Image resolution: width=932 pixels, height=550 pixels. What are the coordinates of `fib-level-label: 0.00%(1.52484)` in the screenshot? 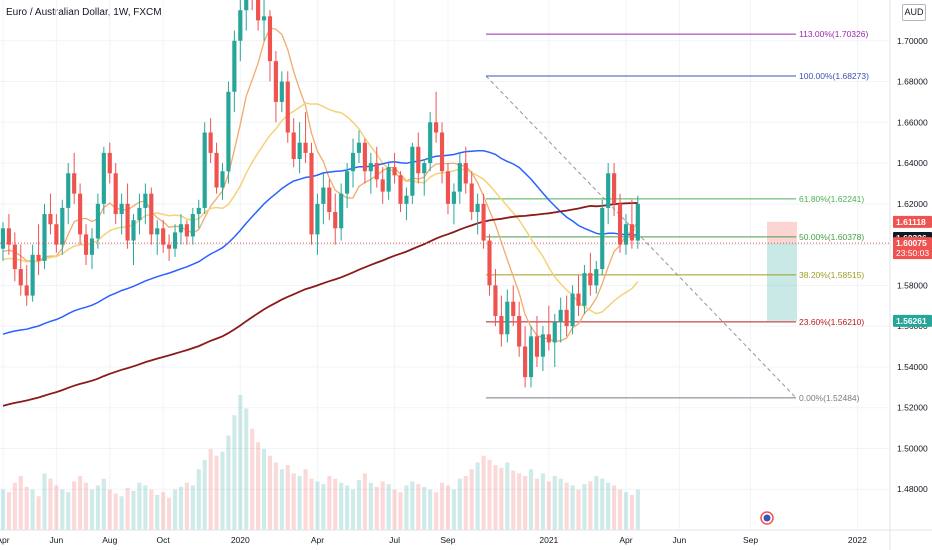 It's located at (829, 398).